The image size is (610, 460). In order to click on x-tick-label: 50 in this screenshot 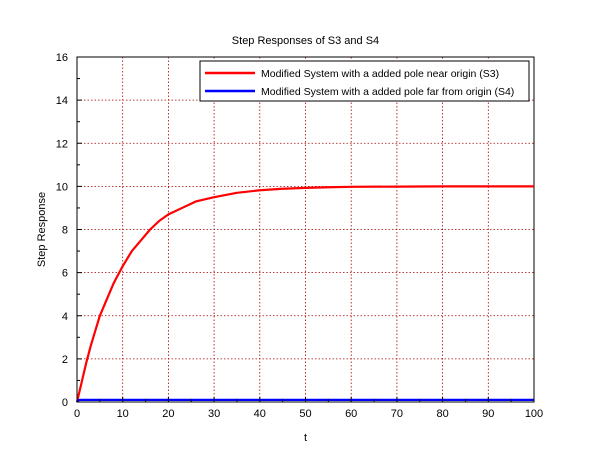, I will do `click(305, 414)`.